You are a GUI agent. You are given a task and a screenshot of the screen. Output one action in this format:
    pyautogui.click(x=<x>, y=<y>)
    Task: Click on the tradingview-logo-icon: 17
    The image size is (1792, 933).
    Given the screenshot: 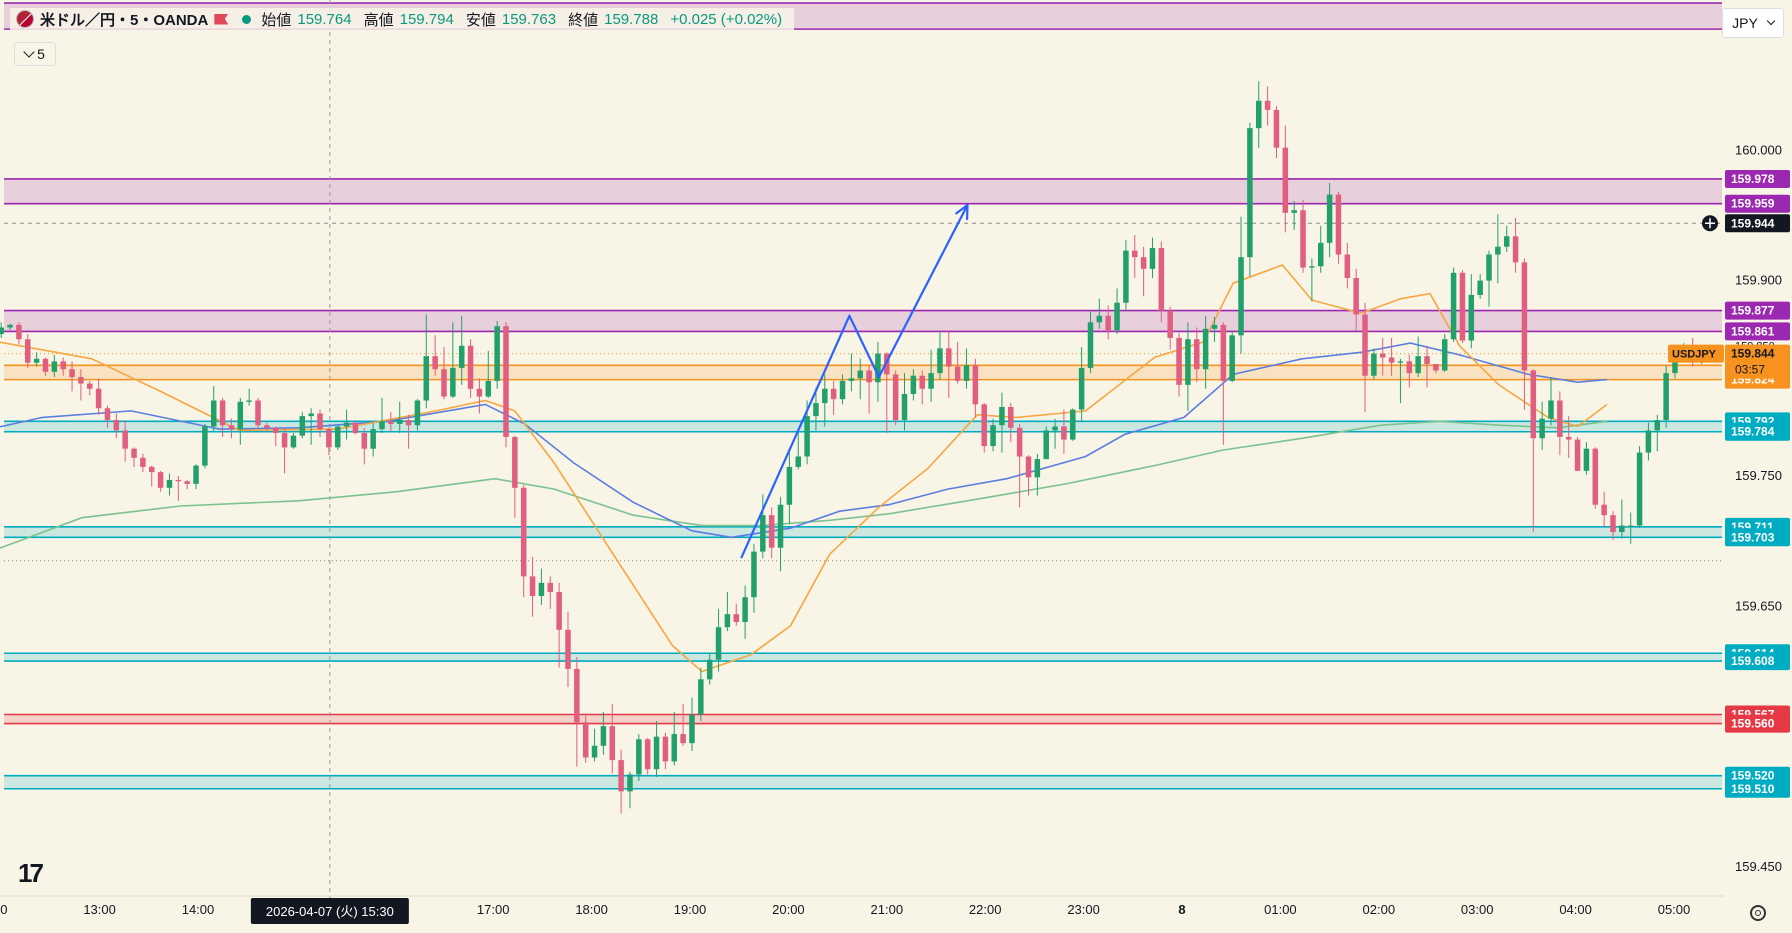 What is the action you would take?
    pyautogui.click(x=31, y=873)
    